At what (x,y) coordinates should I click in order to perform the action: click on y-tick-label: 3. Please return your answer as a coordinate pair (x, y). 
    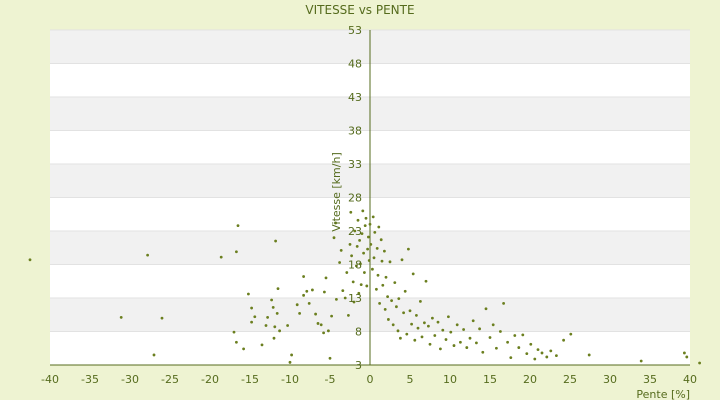
    Looking at the image, I should click on (358, 365).